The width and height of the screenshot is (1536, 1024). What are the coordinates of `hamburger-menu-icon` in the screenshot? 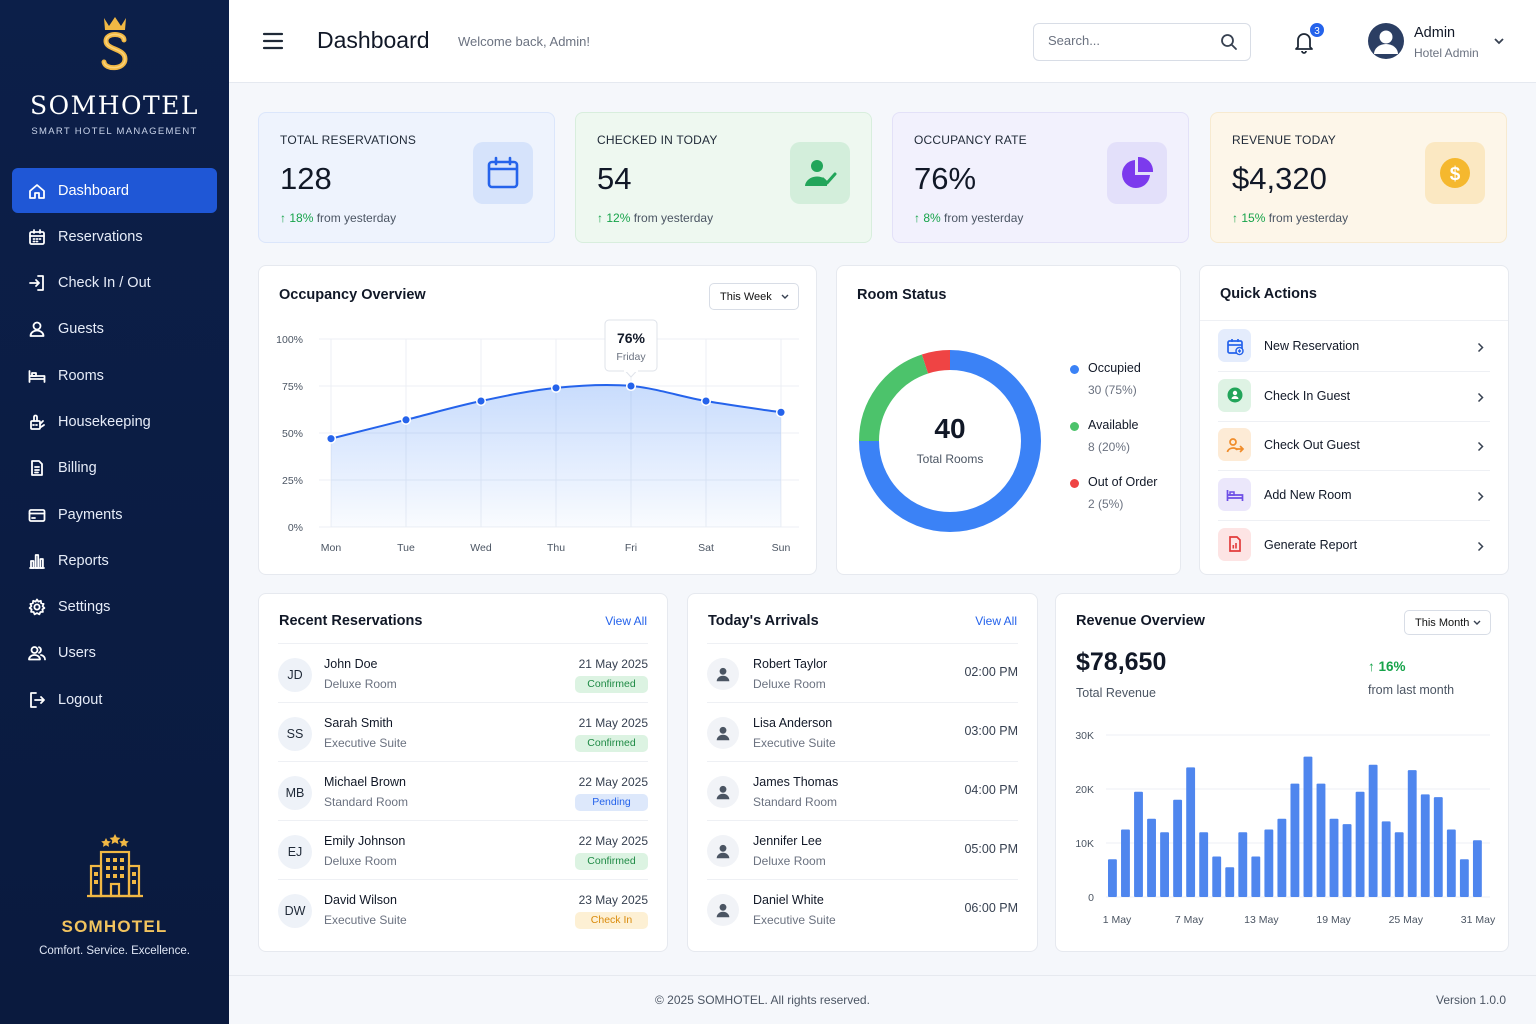 It's located at (273, 41).